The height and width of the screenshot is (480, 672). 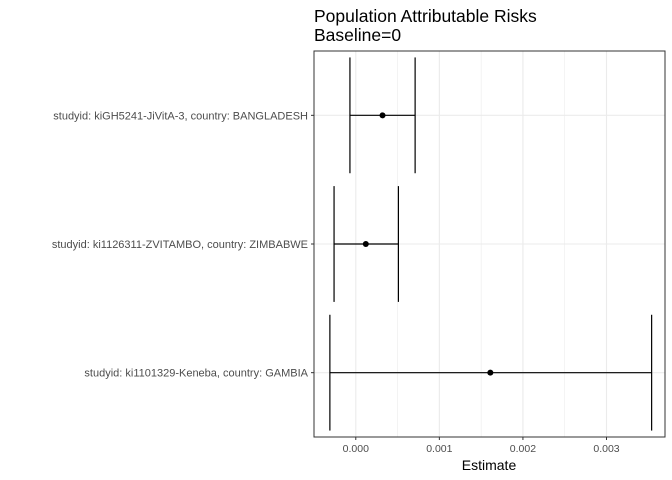 I want to click on chart-title: Population Attributable Risks, so click(x=425, y=16).